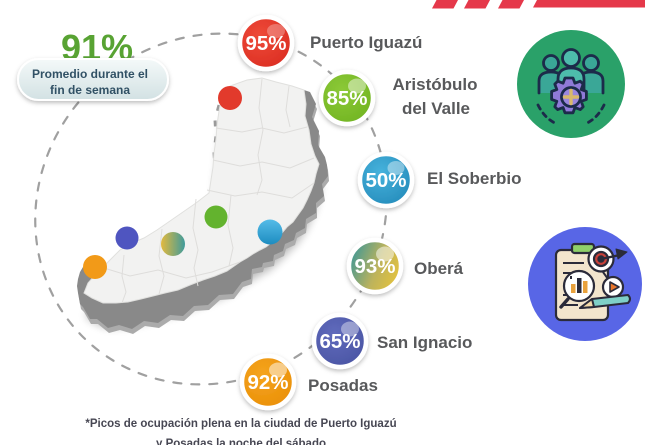  What do you see at coordinates (339, 341) in the screenshot?
I see `svg-text: 65%` at bounding box center [339, 341].